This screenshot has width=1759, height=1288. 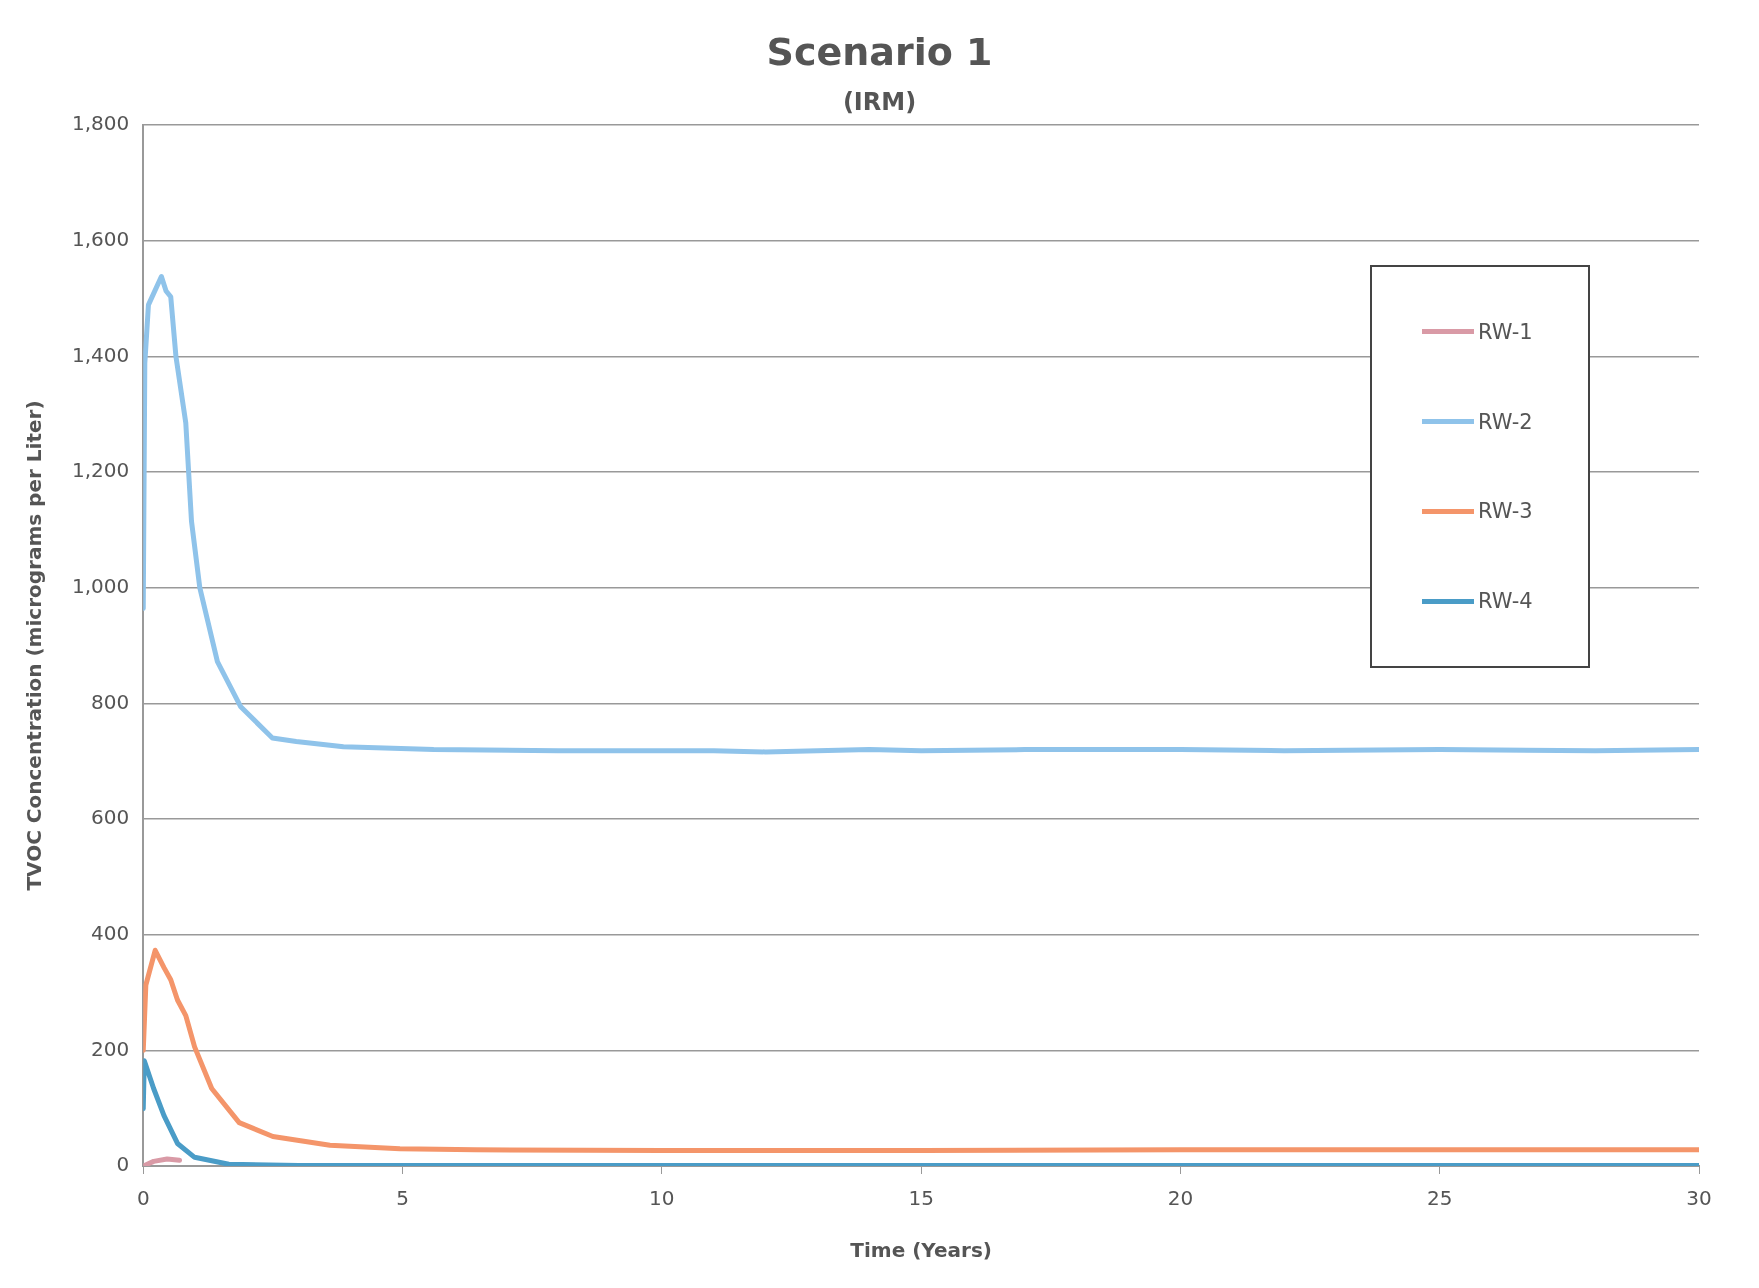 What do you see at coordinates (1439, 1198) in the screenshot?
I see `x-tick-label: 25` at bounding box center [1439, 1198].